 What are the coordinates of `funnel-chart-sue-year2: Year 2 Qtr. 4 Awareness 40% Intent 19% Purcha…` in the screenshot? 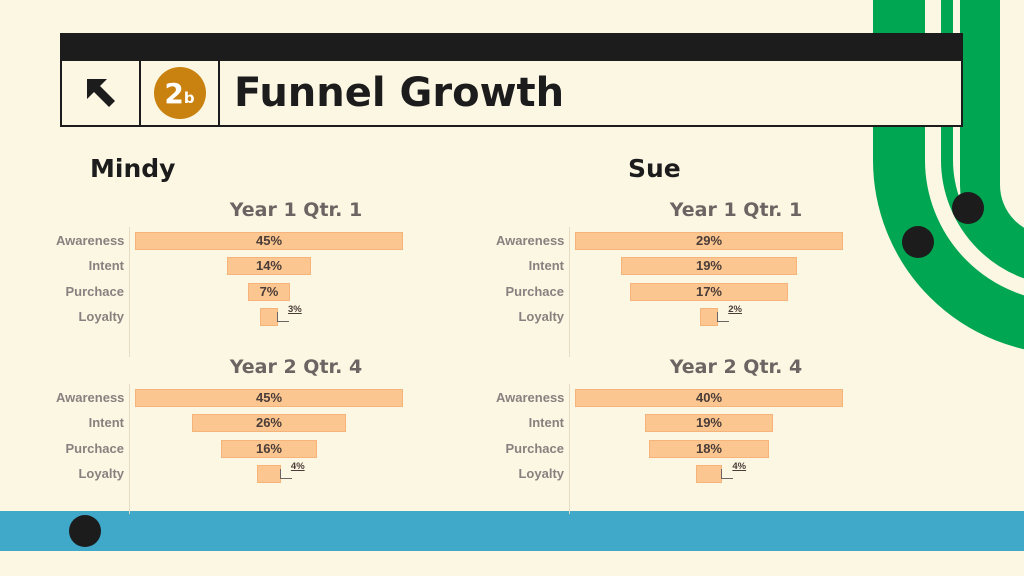 It's located at (706, 436).